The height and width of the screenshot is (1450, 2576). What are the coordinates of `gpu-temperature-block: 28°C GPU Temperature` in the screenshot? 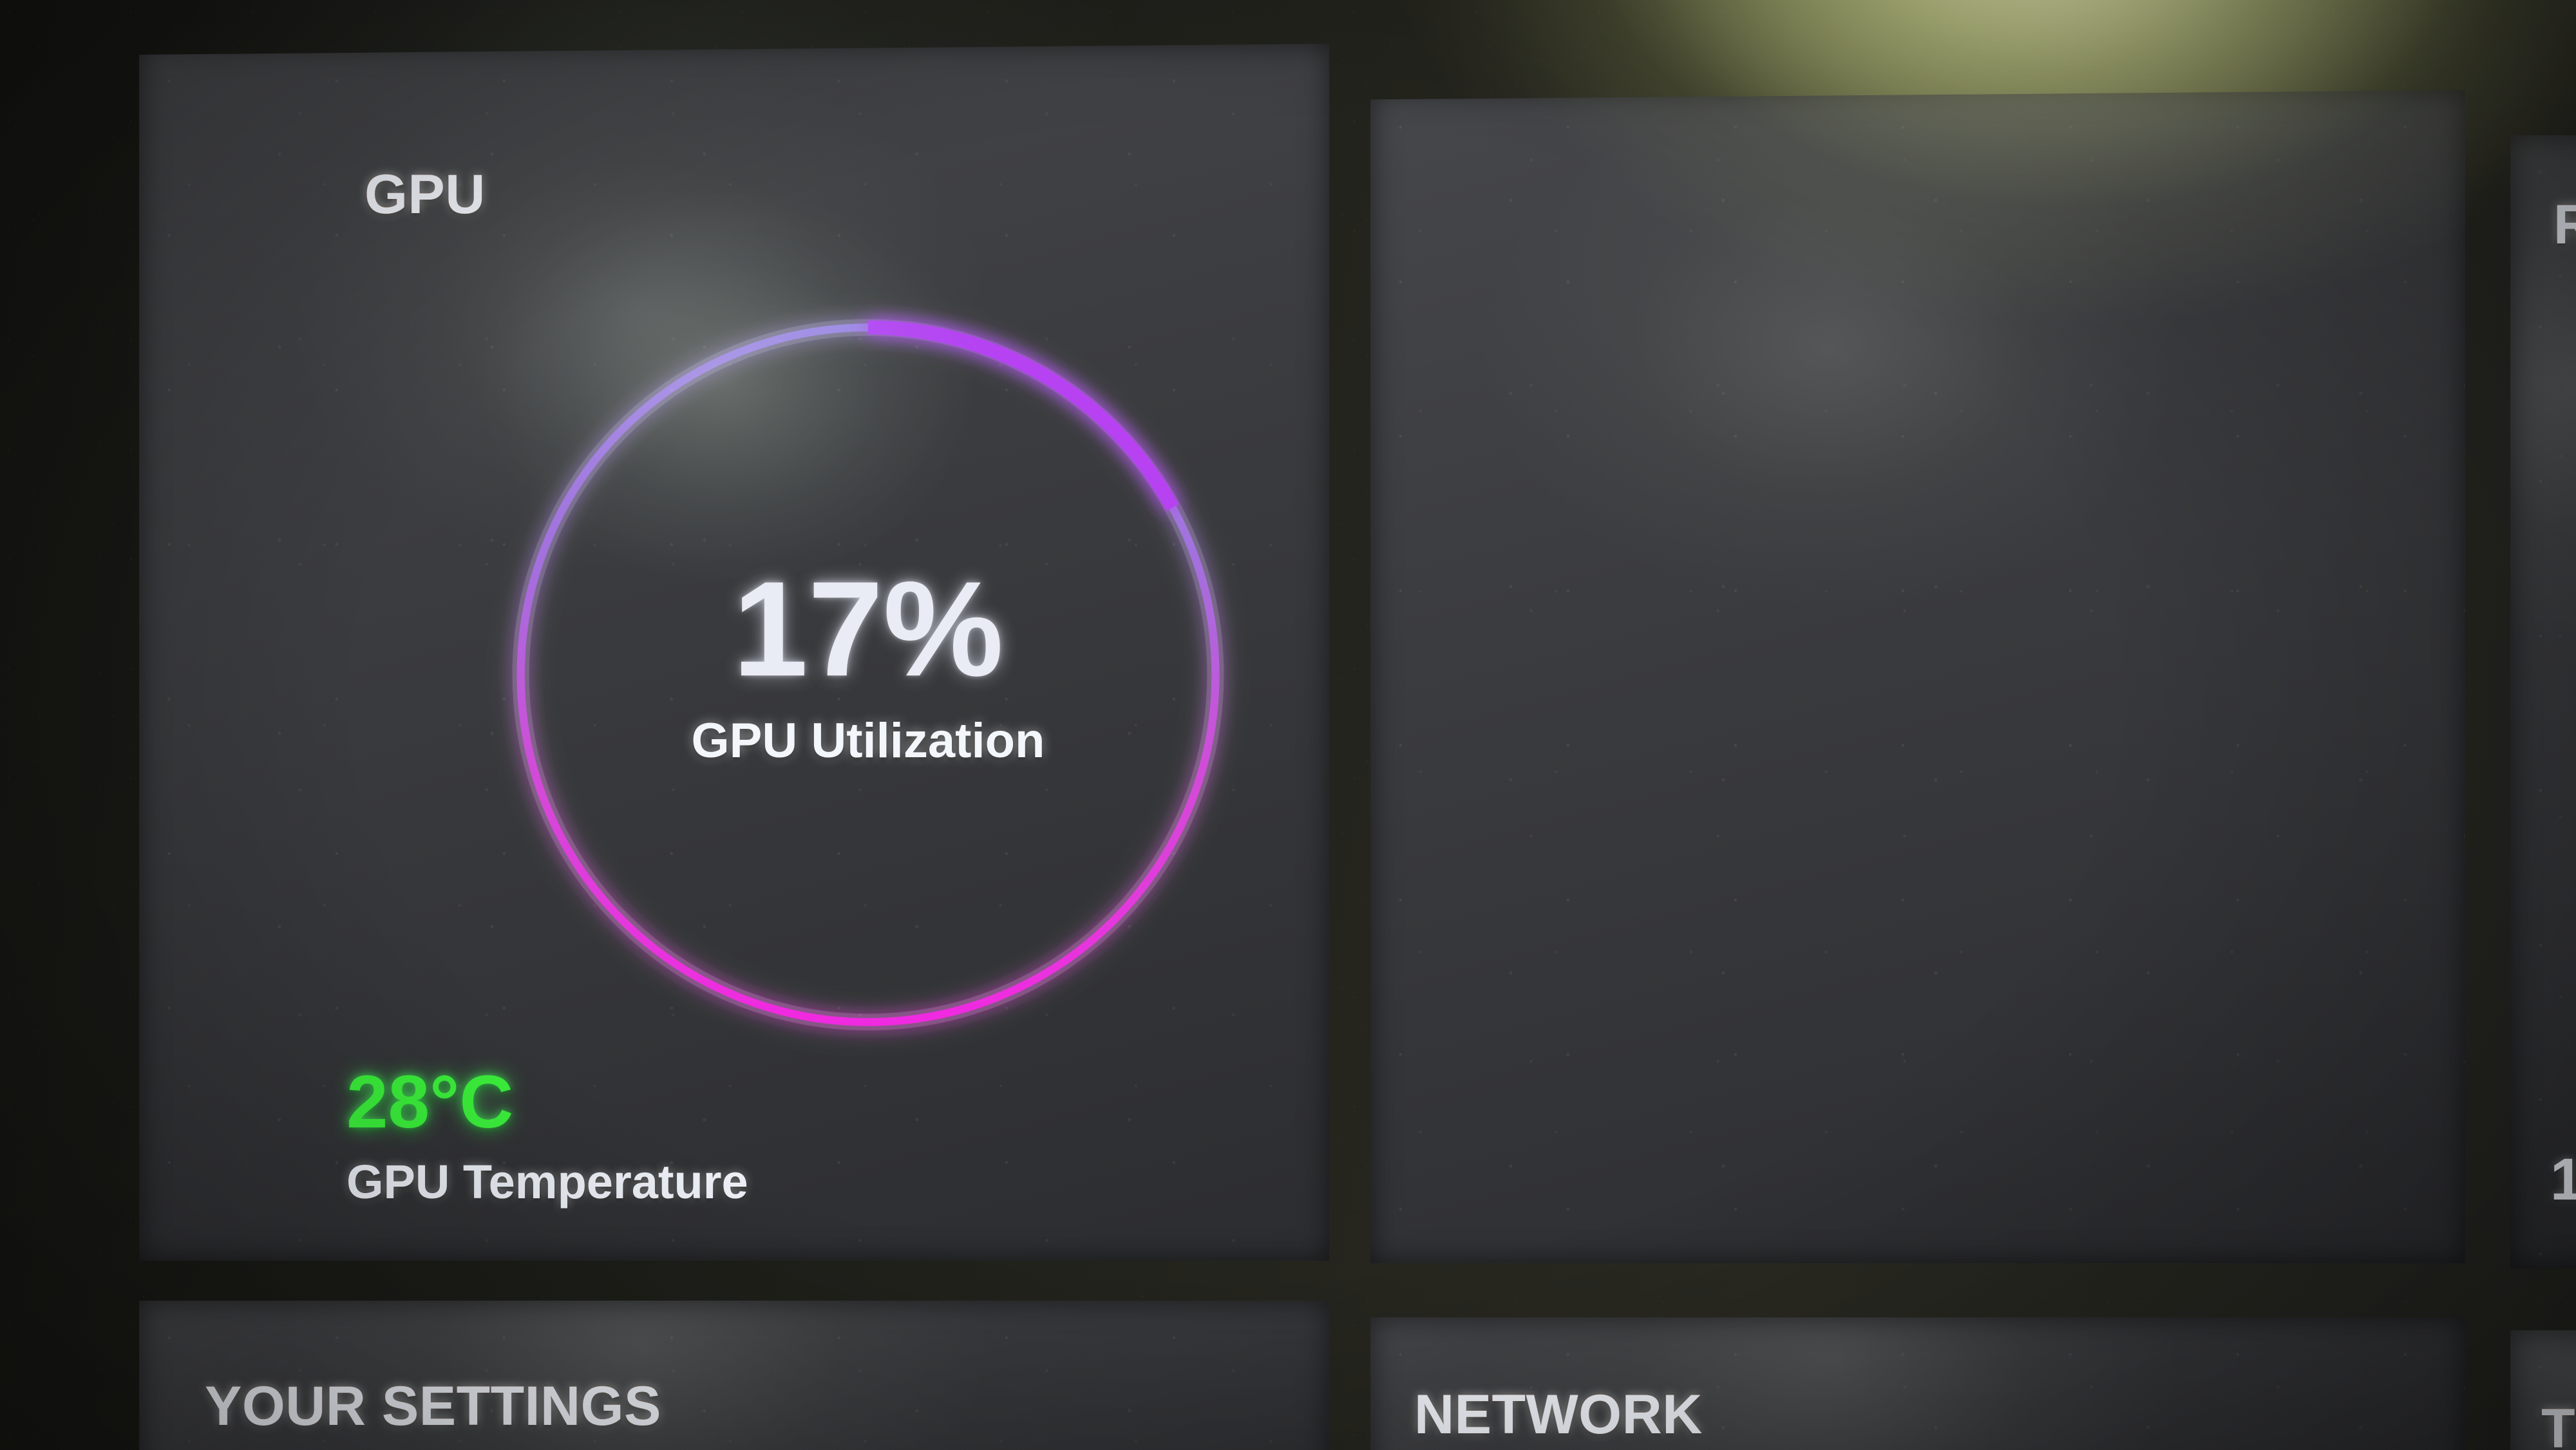 It's located at (547, 1135).